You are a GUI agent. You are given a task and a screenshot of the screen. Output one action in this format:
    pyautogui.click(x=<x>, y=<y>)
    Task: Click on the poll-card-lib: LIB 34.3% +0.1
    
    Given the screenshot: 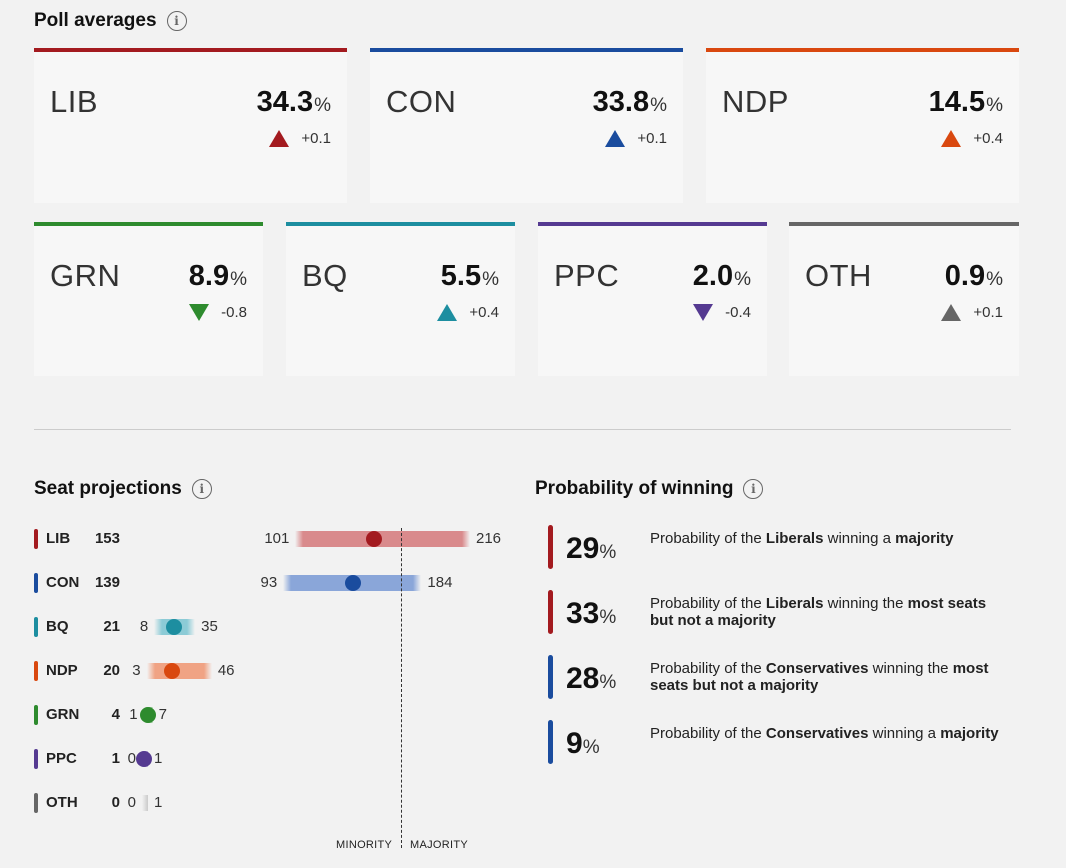 What is the action you would take?
    pyautogui.click(x=190, y=125)
    